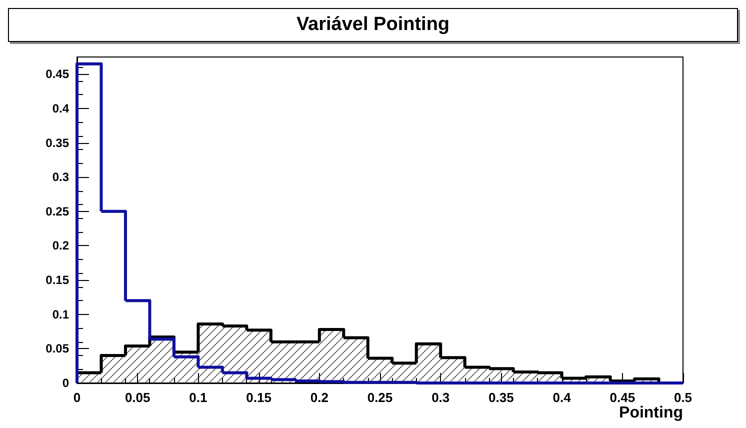 This screenshot has width=746, height=428. What do you see at coordinates (319, 397) in the screenshot?
I see `x-tick-label: 0.2` at bounding box center [319, 397].